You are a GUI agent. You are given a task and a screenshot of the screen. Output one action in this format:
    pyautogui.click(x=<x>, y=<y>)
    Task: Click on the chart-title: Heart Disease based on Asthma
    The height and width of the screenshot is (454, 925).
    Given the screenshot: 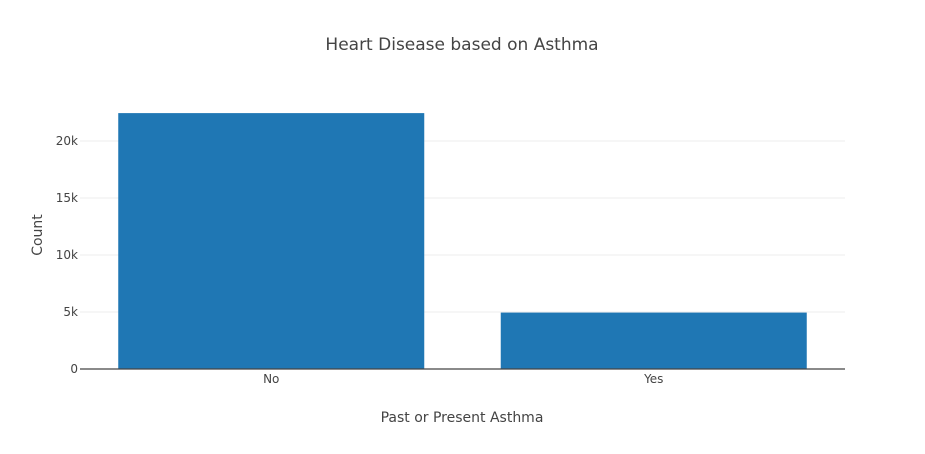 What is the action you would take?
    pyautogui.click(x=461, y=45)
    